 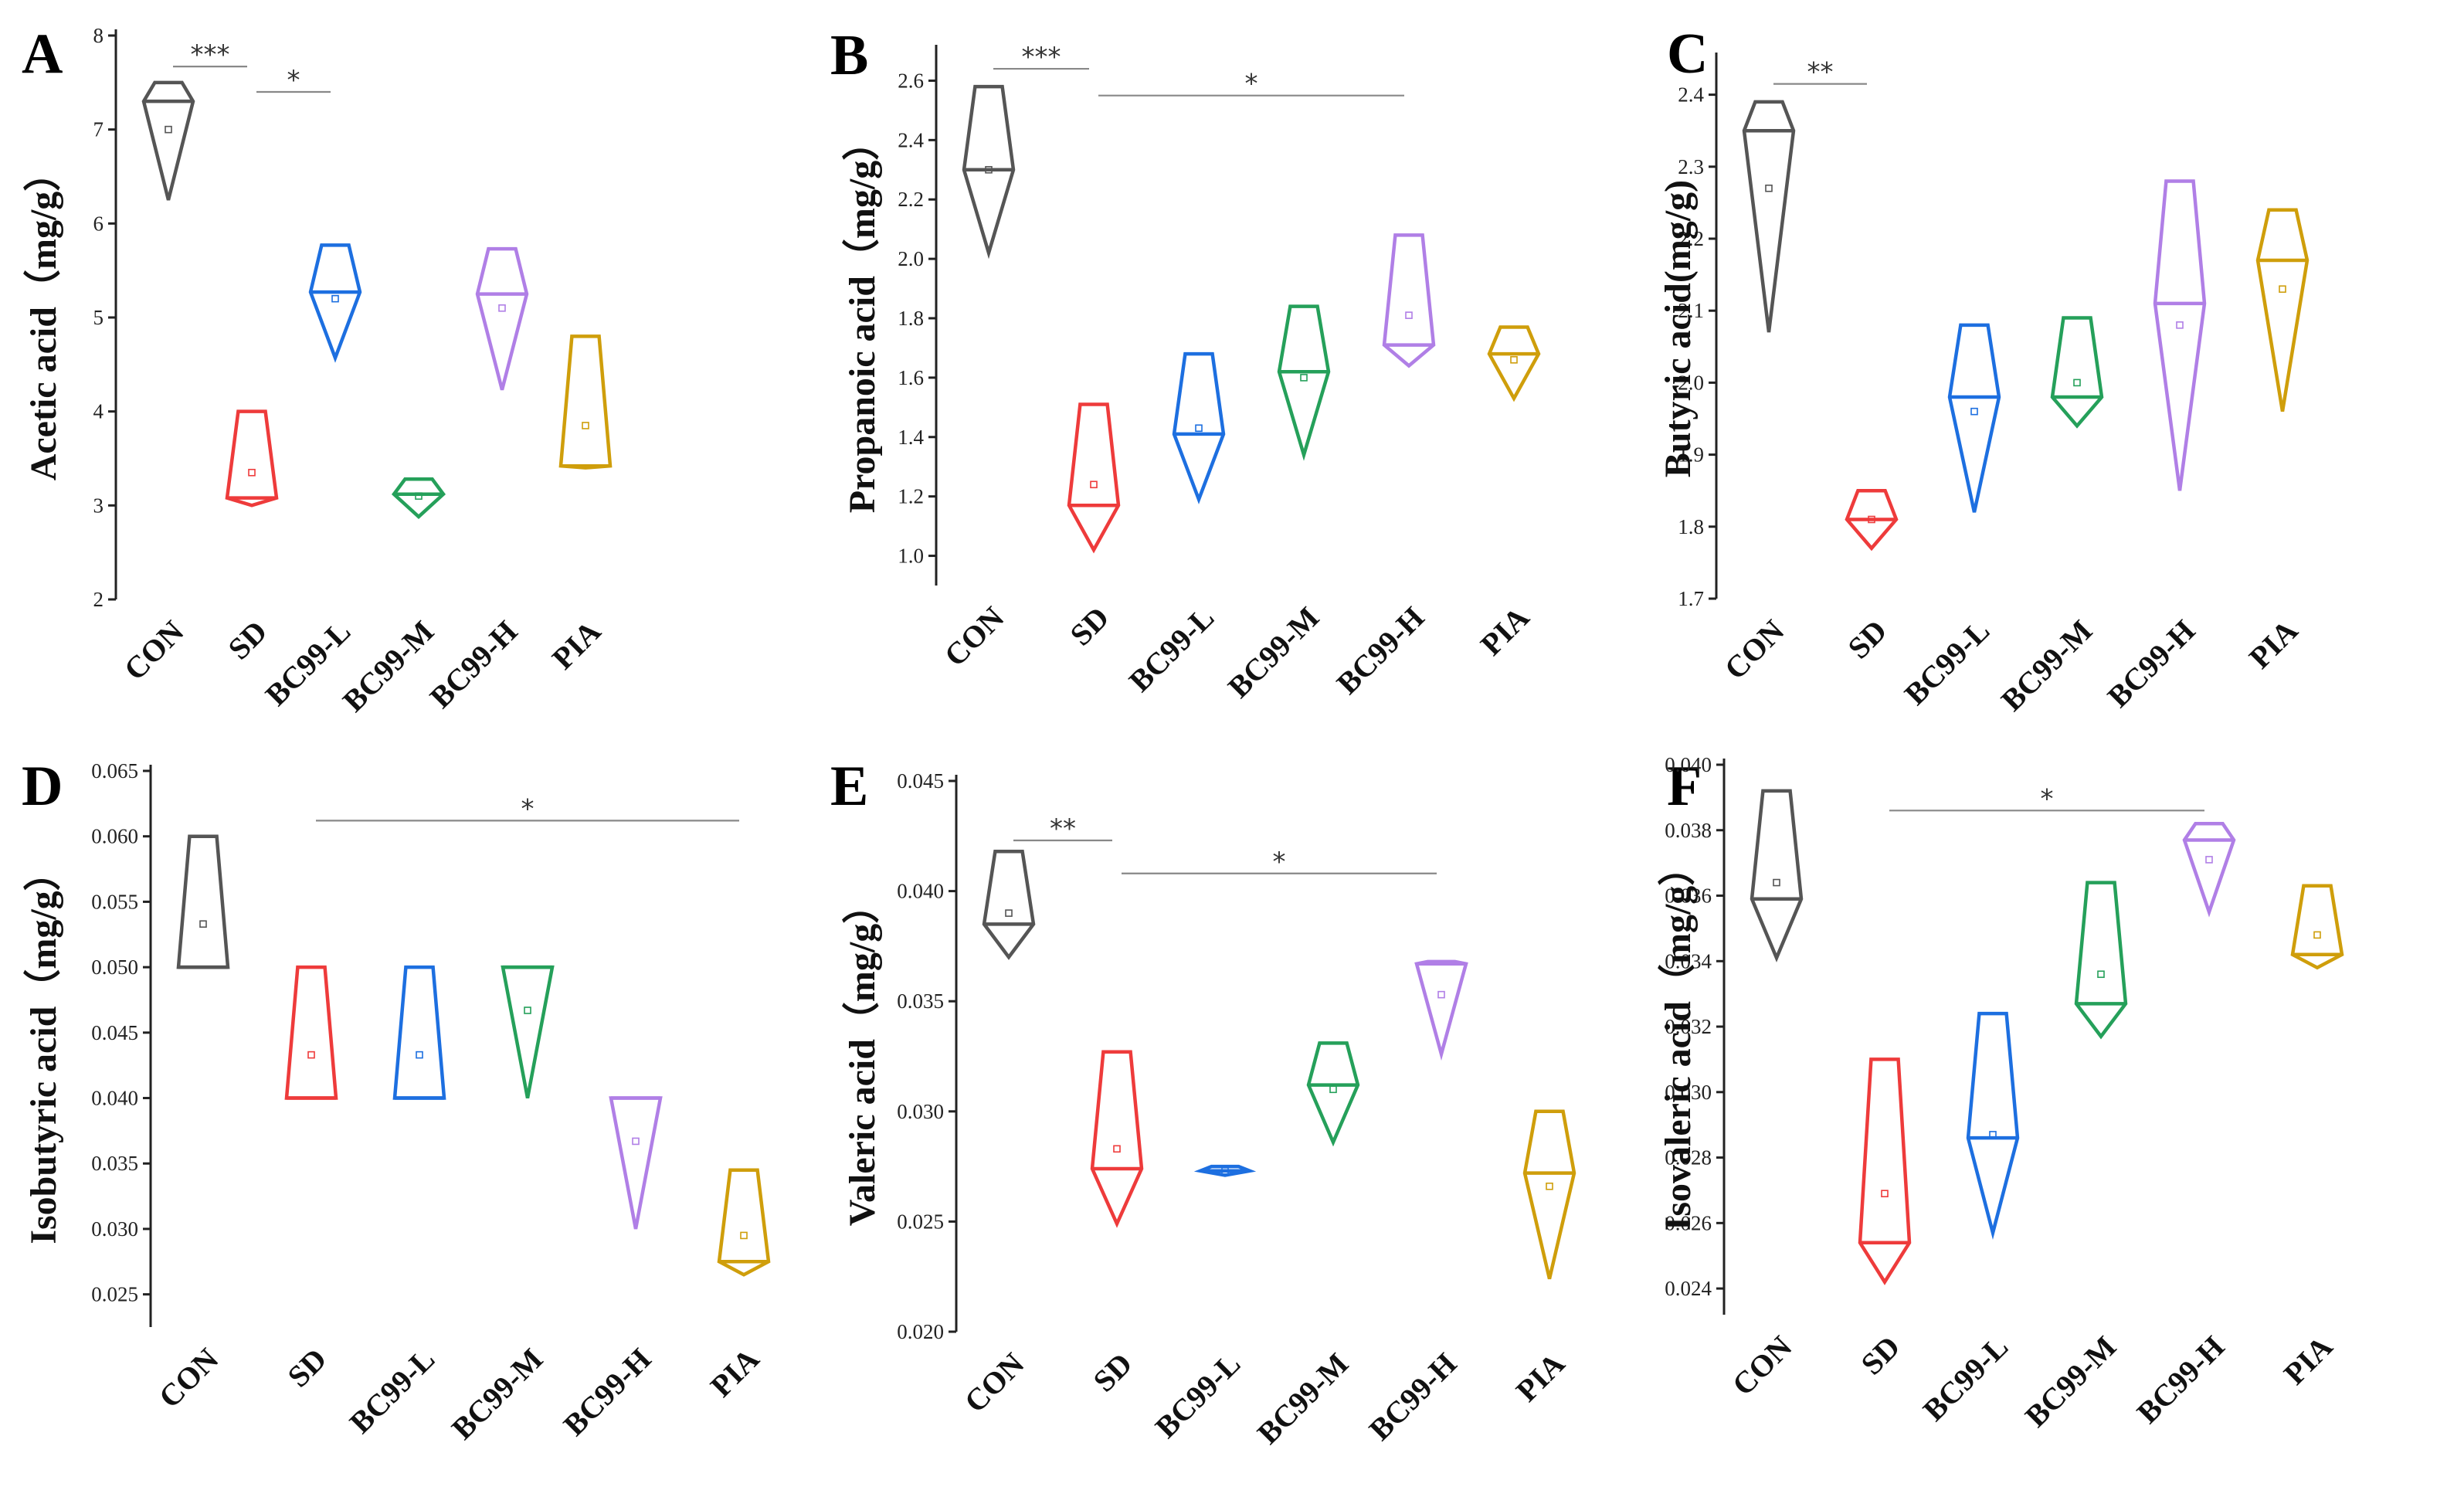 What do you see at coordinates (1688, 1157) in the screenshot?
I see `y-tick-label: 0.028` at bounding box center [1688, 1157].